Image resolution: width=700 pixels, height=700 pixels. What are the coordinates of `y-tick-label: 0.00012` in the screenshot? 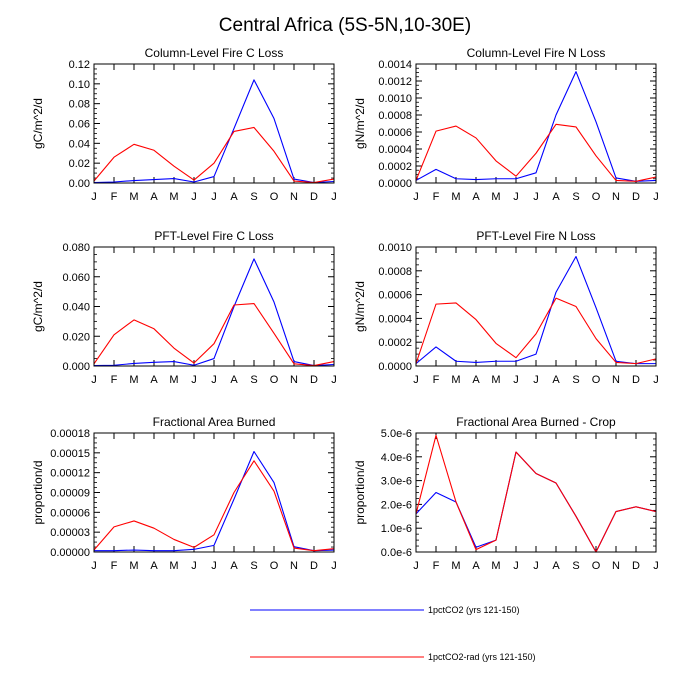 It's located at (70, 474).